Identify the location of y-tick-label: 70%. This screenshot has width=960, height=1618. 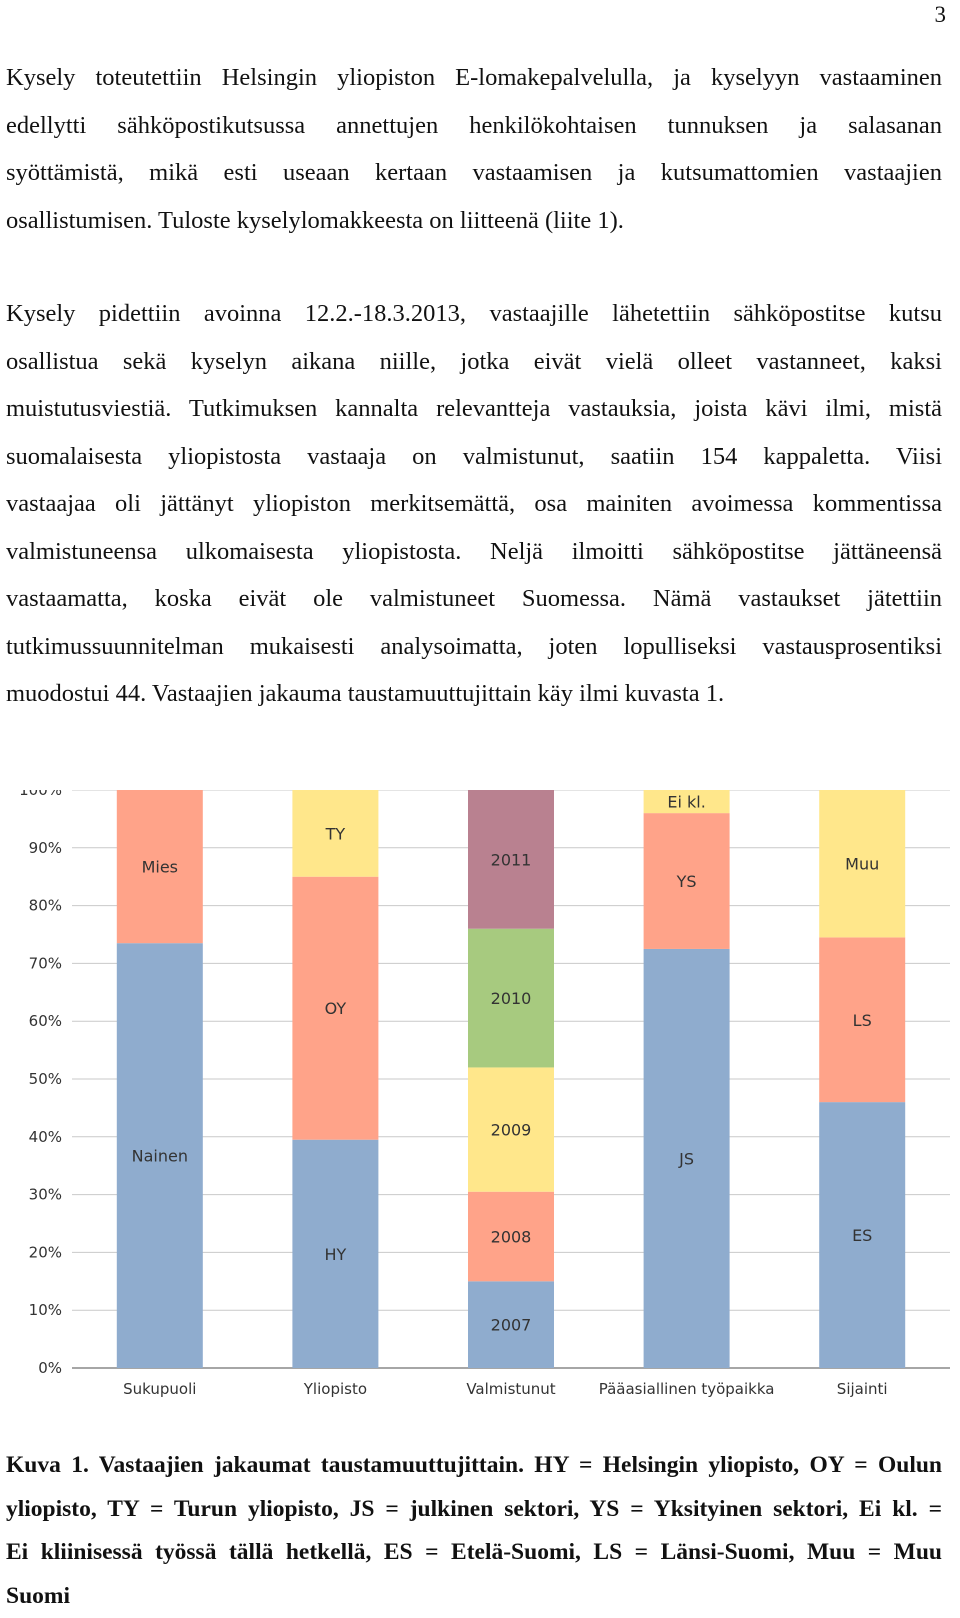
(45, 963).